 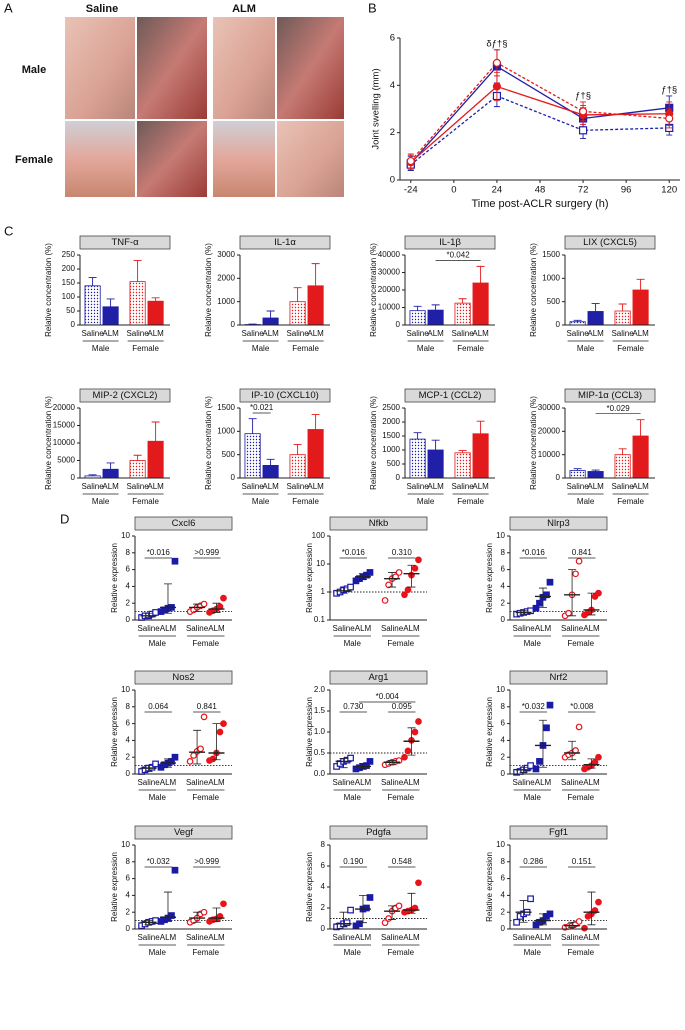 I want to click on y-tick-label: 1500, so click(x=391, y=435).